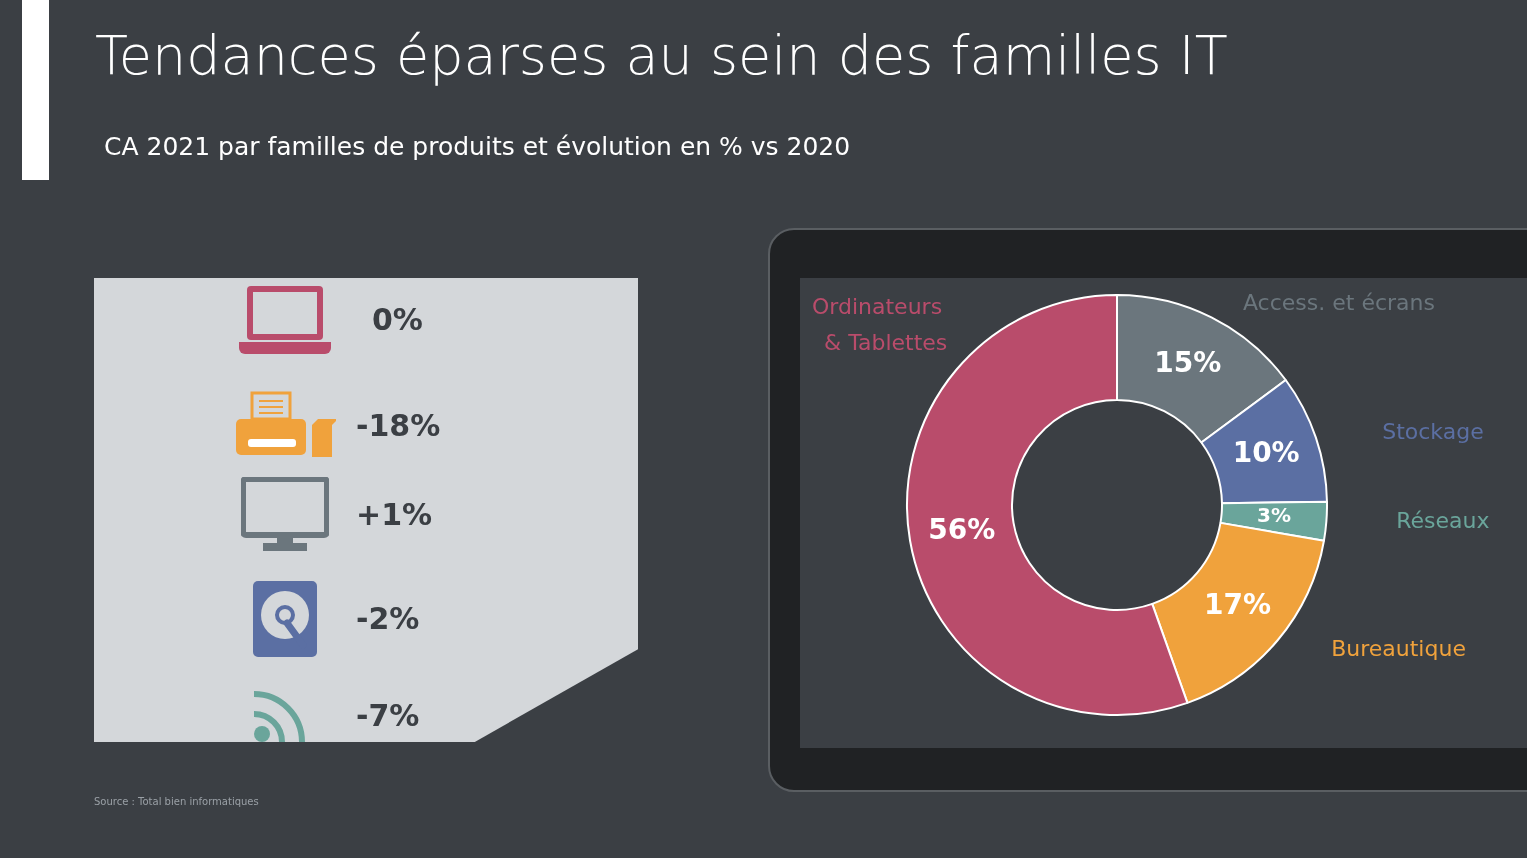 The image size is (1527, 858). Describe the element at coordinates (397, 320) in the screenshot. I see `text: 0%` at that location.